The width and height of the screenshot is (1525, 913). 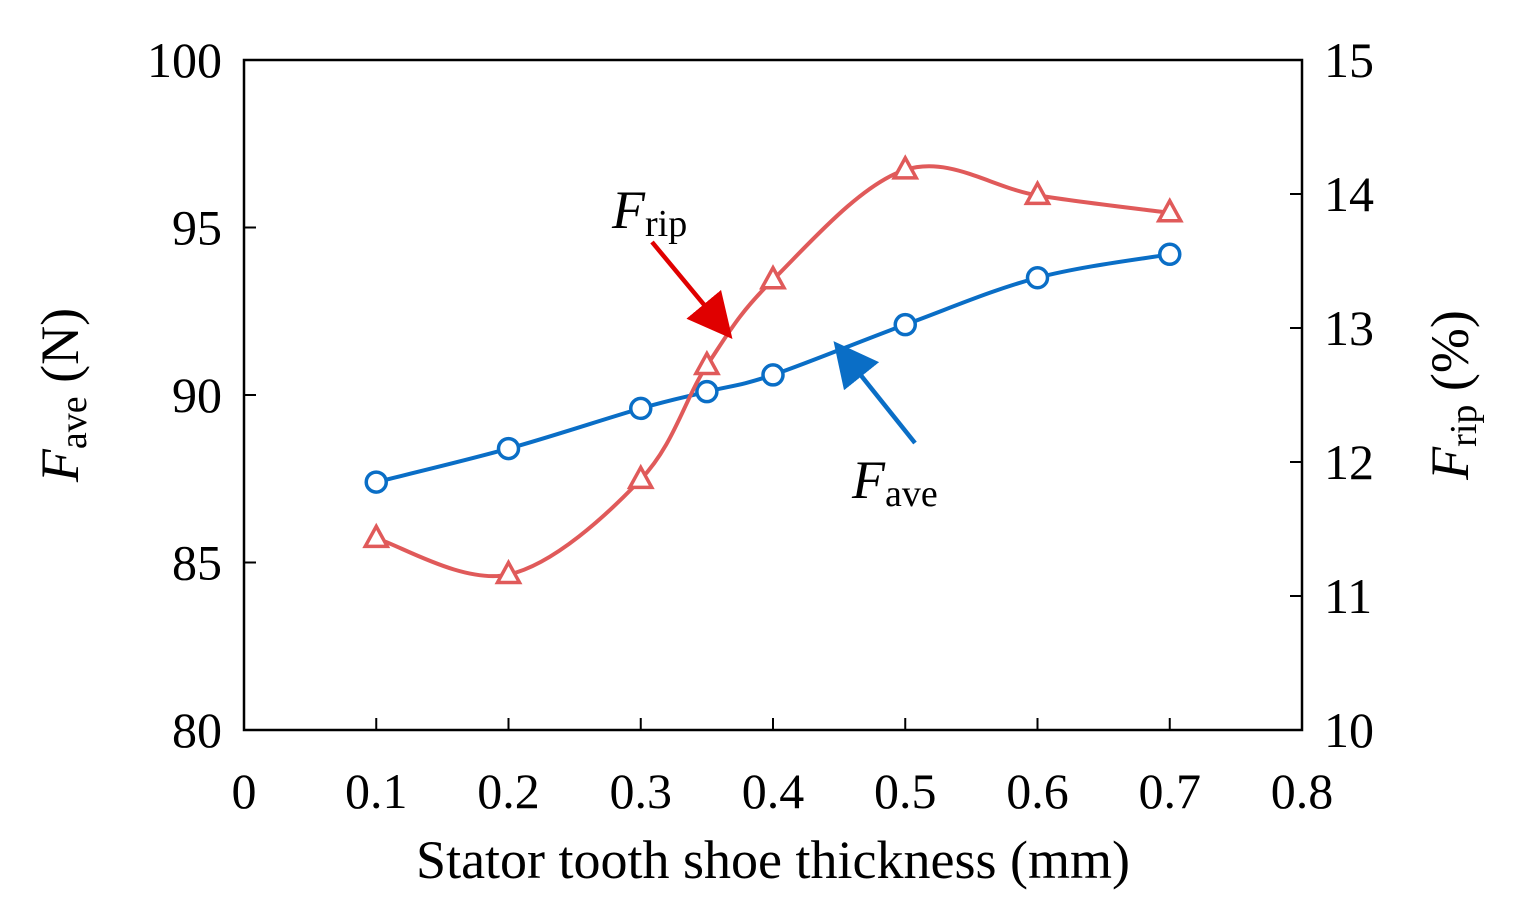 I want to click on left-y-axis-ticks: 80 85 90 95 100, so click(x=201, y=395).